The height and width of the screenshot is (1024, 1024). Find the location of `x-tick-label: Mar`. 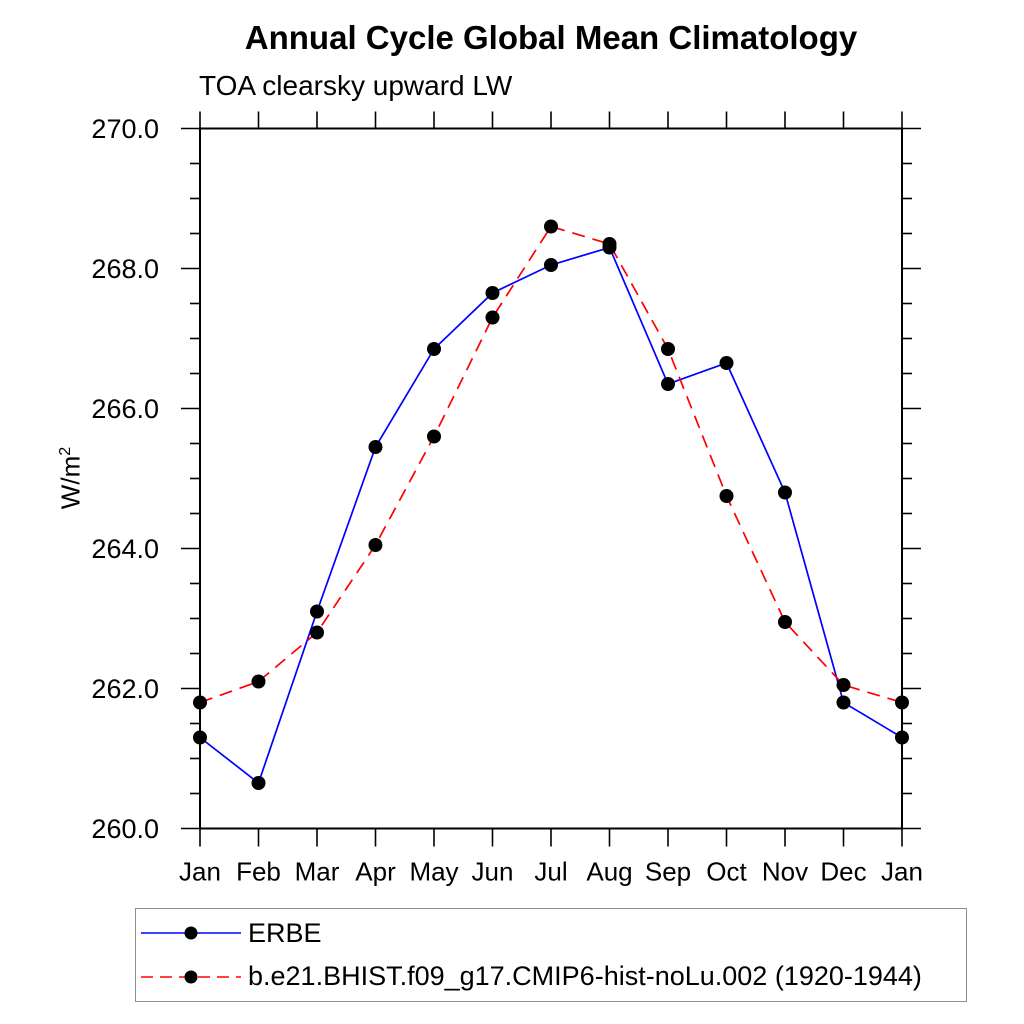

x-tick-label: Mar is located at coordinates (317, 872).